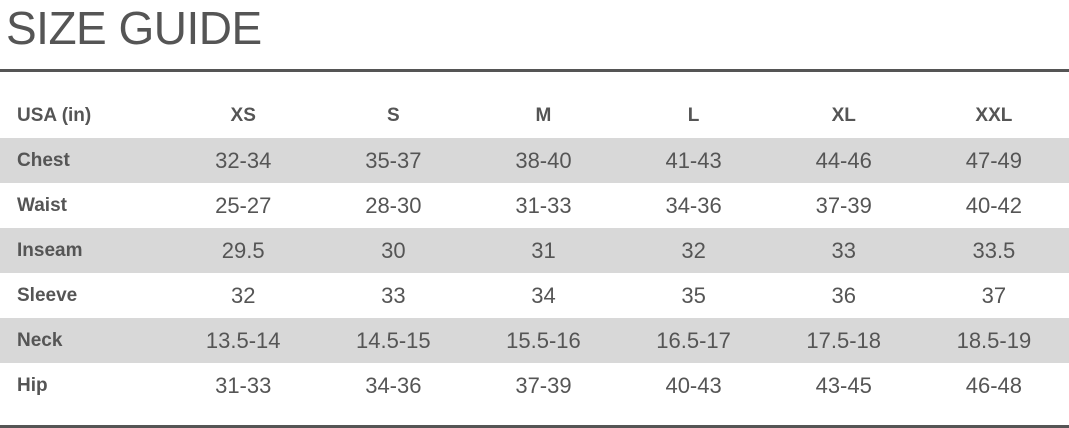 The height and width of the screenshot is (428, 1069). I want to click on size-header-l: L, so click(693, 115).